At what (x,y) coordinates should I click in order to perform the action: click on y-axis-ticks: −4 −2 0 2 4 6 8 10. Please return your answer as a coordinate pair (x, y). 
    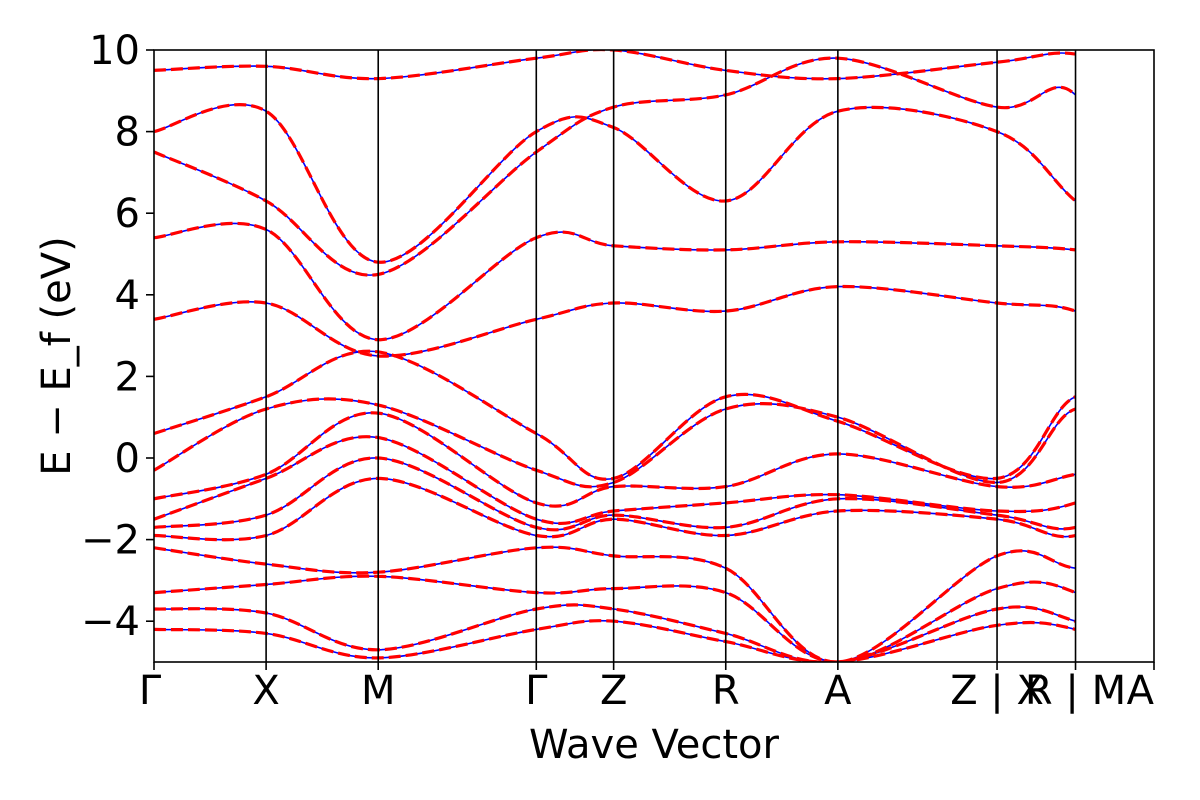
    Looking at the image, I should click on (117, 336).